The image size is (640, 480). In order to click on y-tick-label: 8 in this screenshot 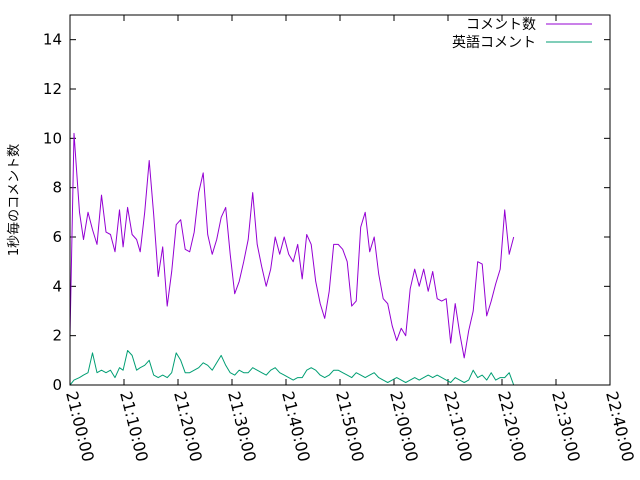, I will do `click(57, 188)`.